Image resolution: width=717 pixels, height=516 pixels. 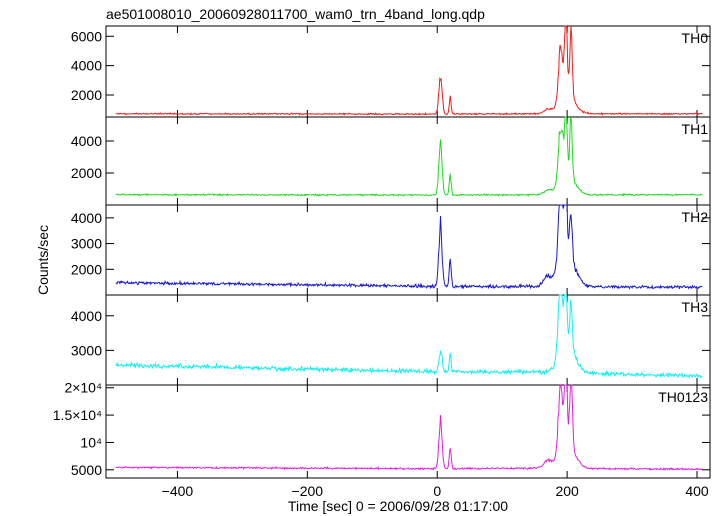 What do you see at coordinates (398, 506) in the screenshot?
I see `x-axis-label: Time [sec] 0 = 2006/09/28 01:17:00` at bounding box center [398, 506].